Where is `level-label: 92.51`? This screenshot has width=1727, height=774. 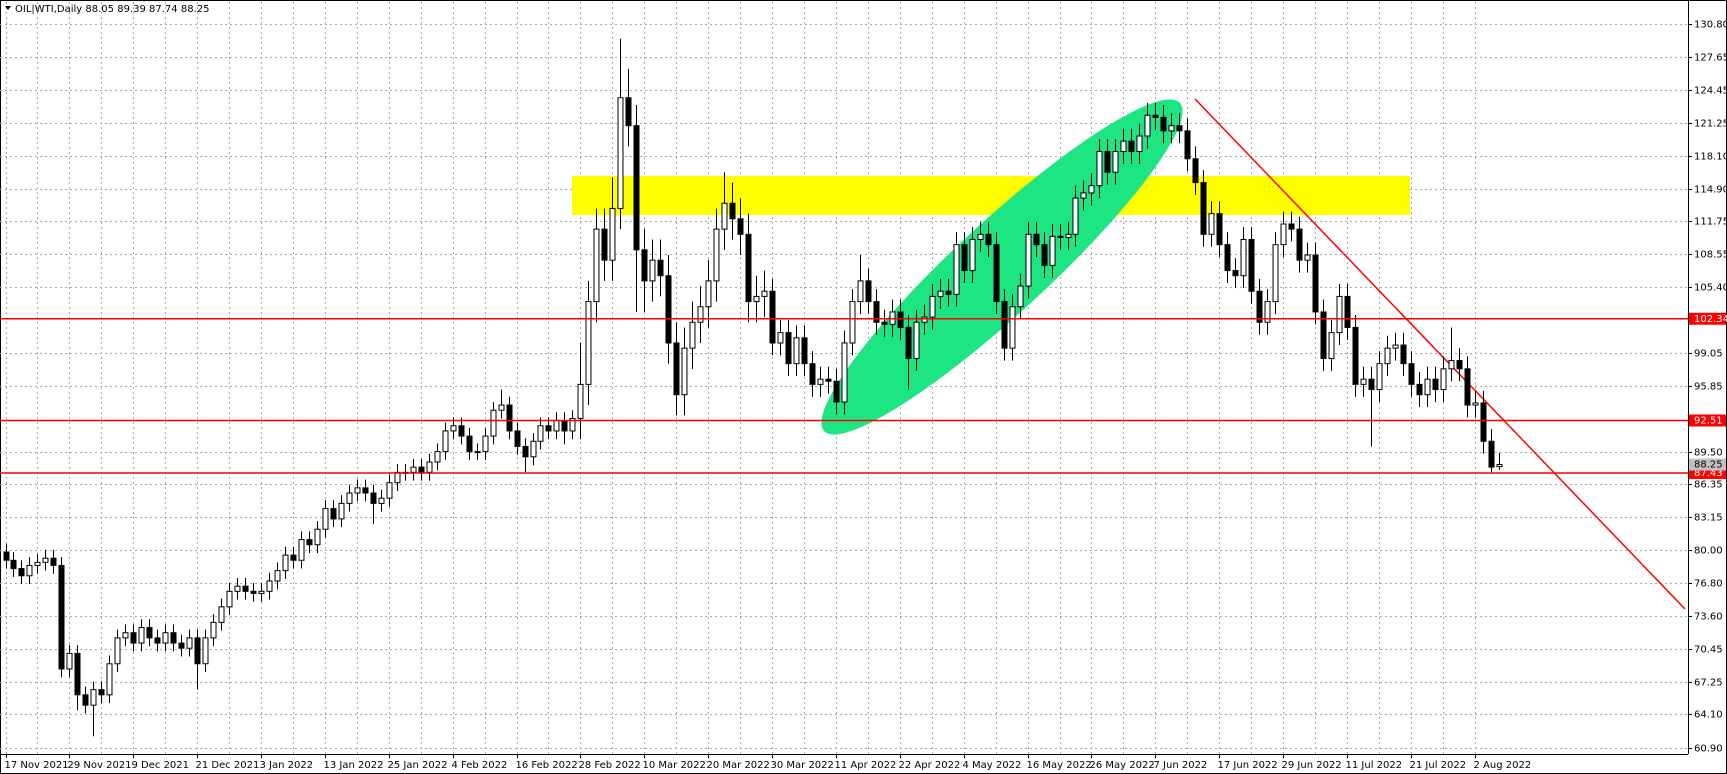
level-label: 92.51 is located at coordinates (1708, 420).